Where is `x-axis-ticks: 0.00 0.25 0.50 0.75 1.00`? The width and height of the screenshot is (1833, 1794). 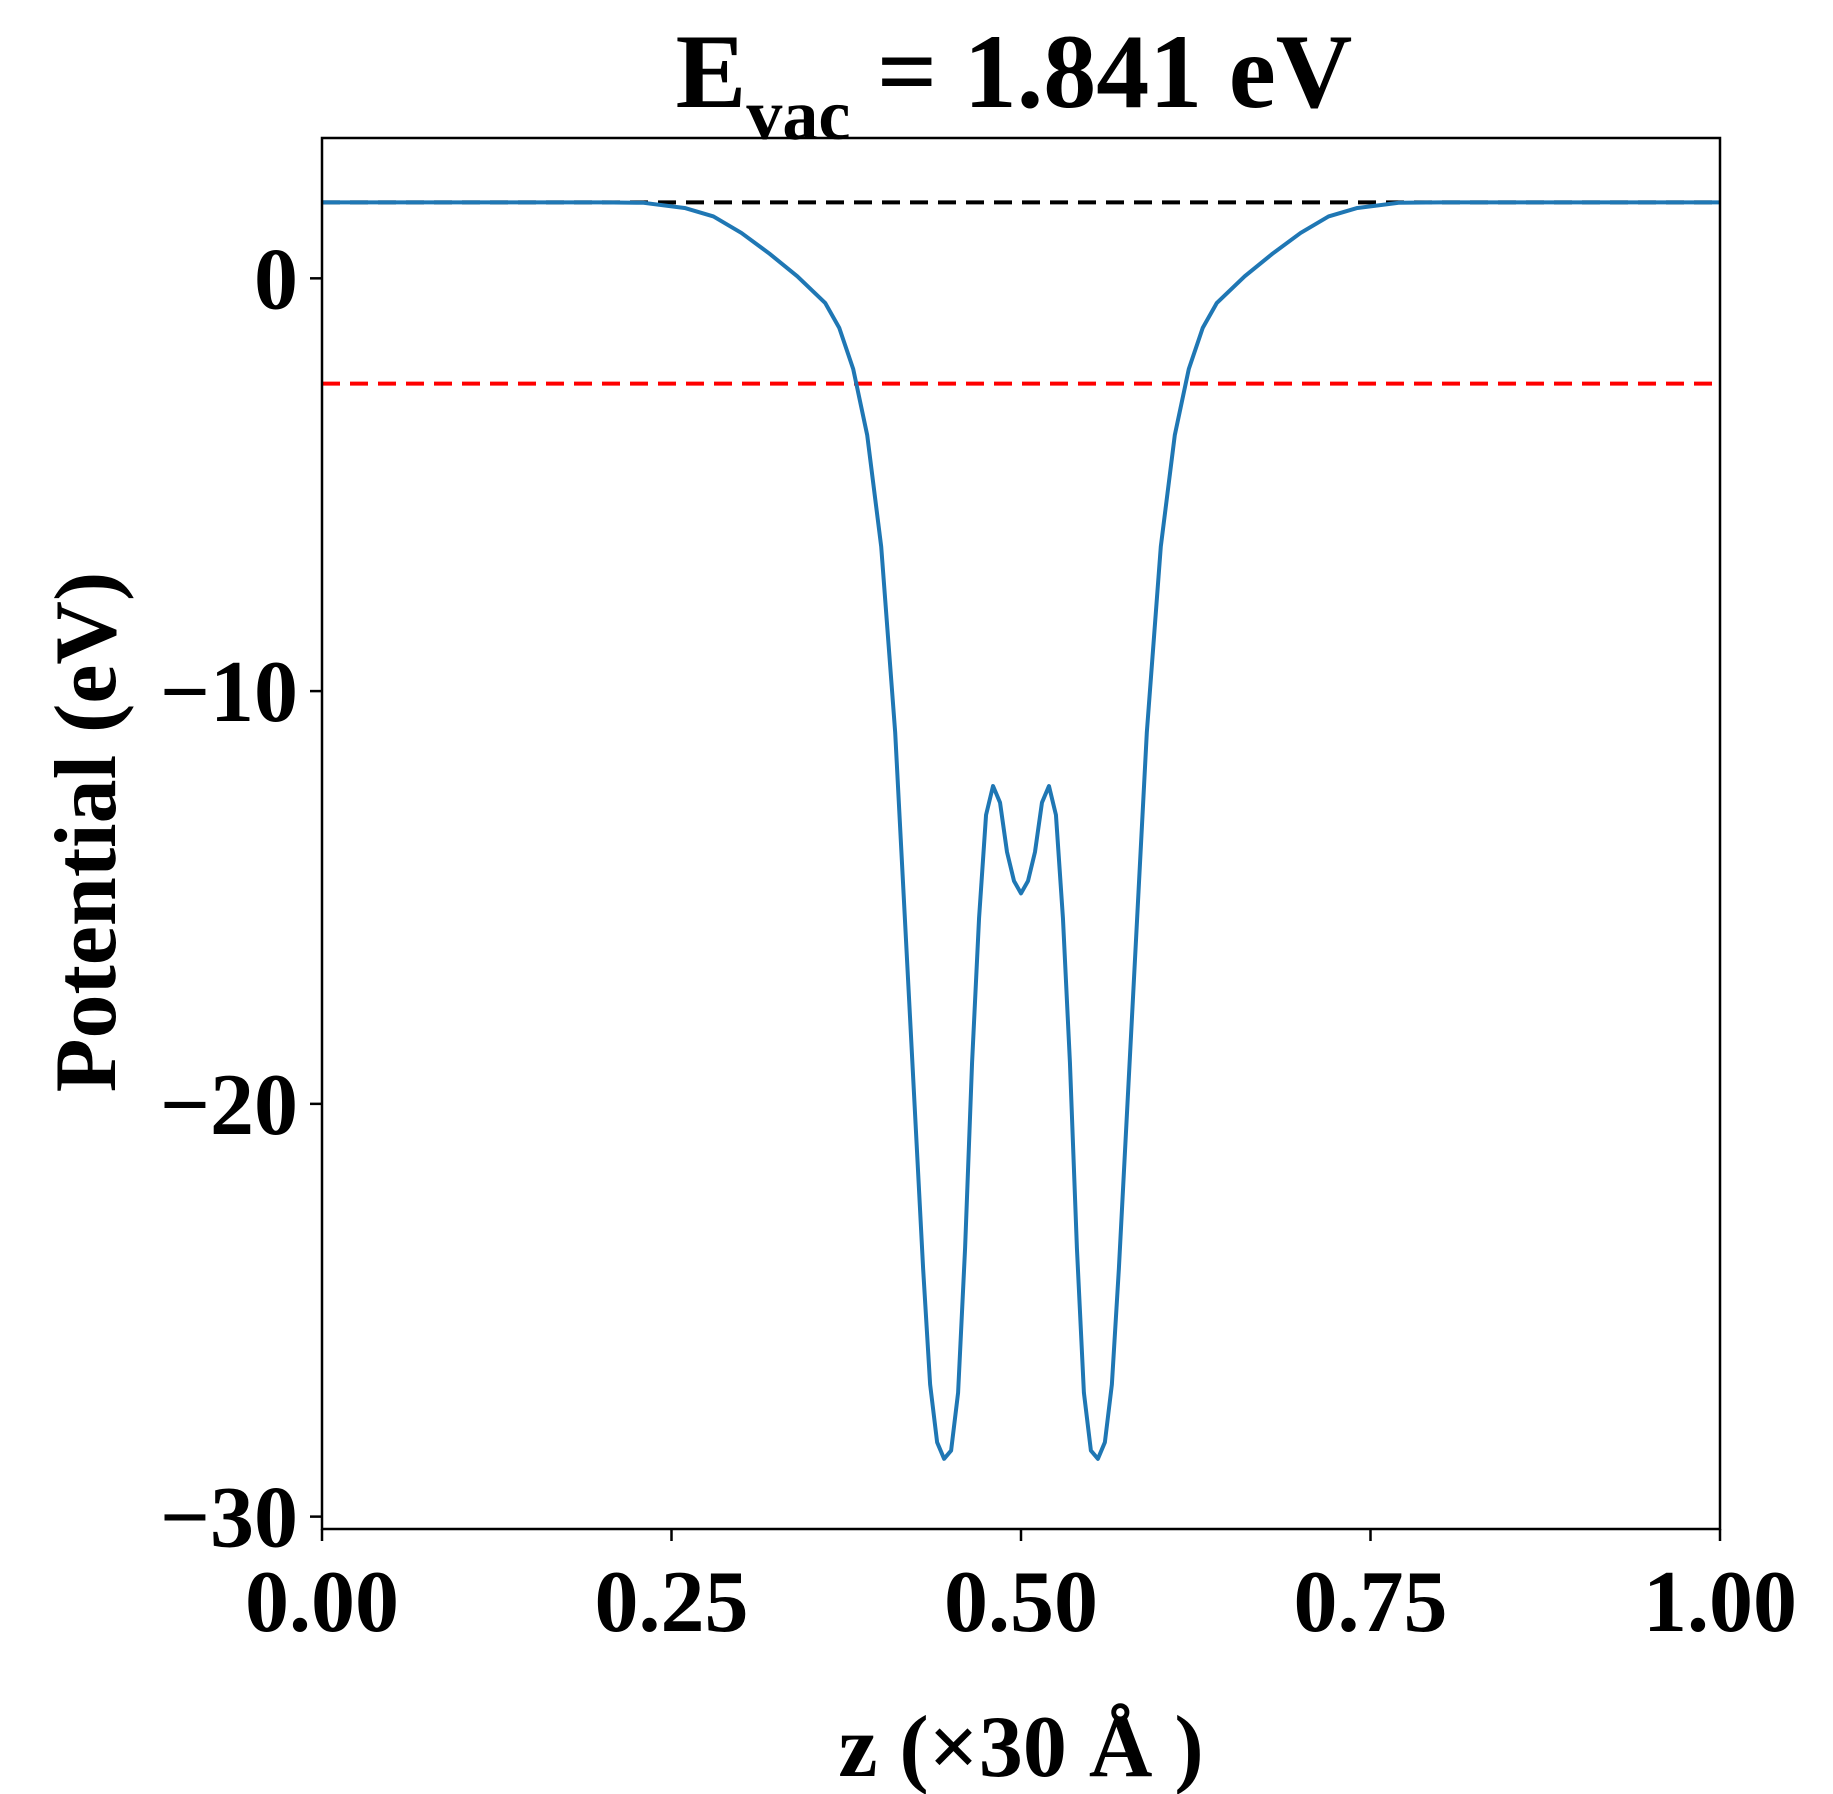 x-axis-ticks: 0.00 0.25 0.50 0.75 1.00 is located at coordinates (1021, 1590).